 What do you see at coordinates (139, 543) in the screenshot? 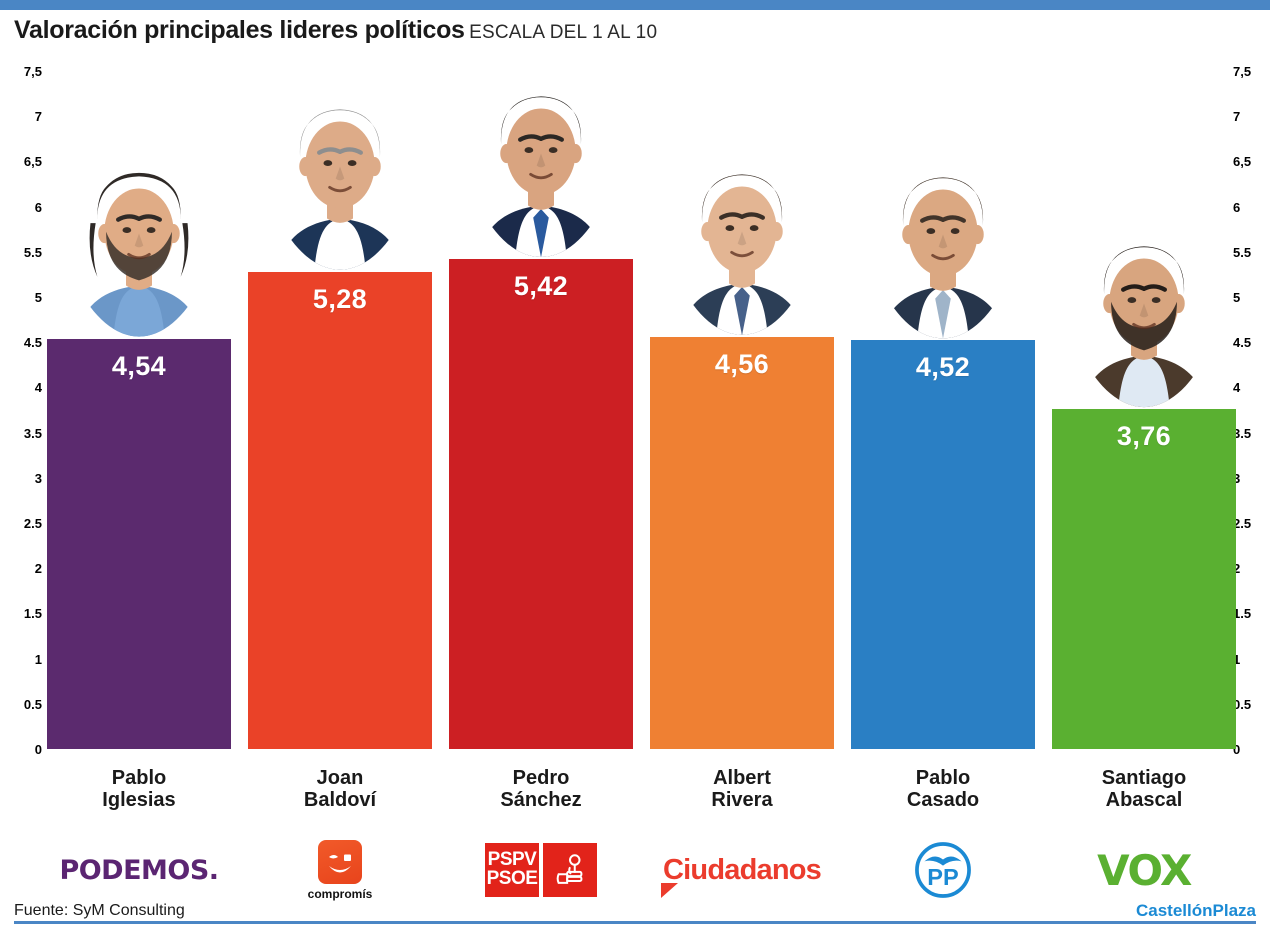
I see `bar-iglesias: 4,54` at bounding box center [139, 543].